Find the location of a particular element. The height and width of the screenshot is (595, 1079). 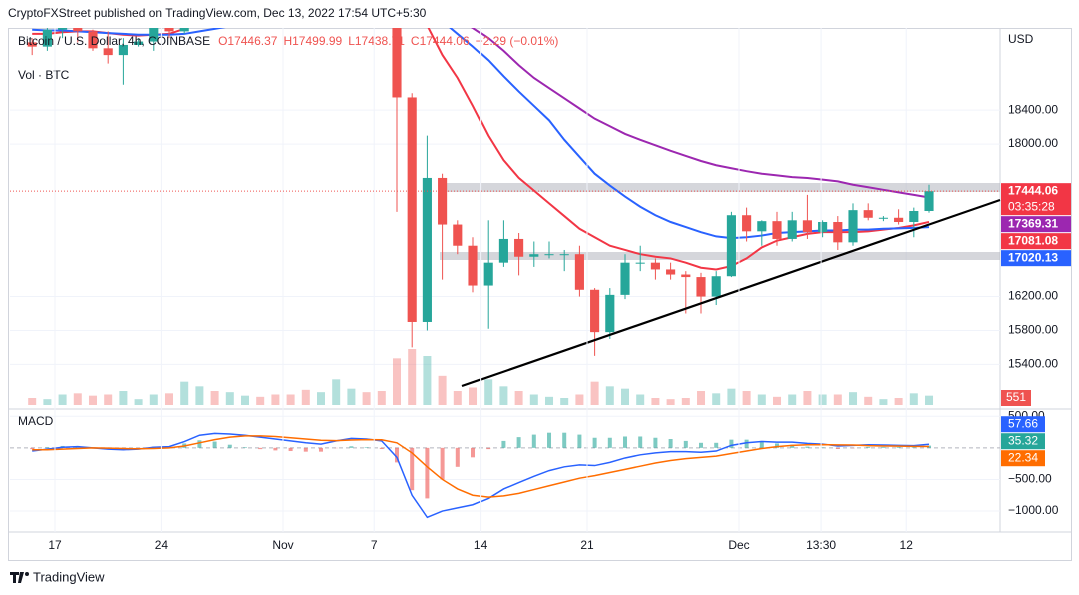

currency: USD is located at coordinates (1021, 39).